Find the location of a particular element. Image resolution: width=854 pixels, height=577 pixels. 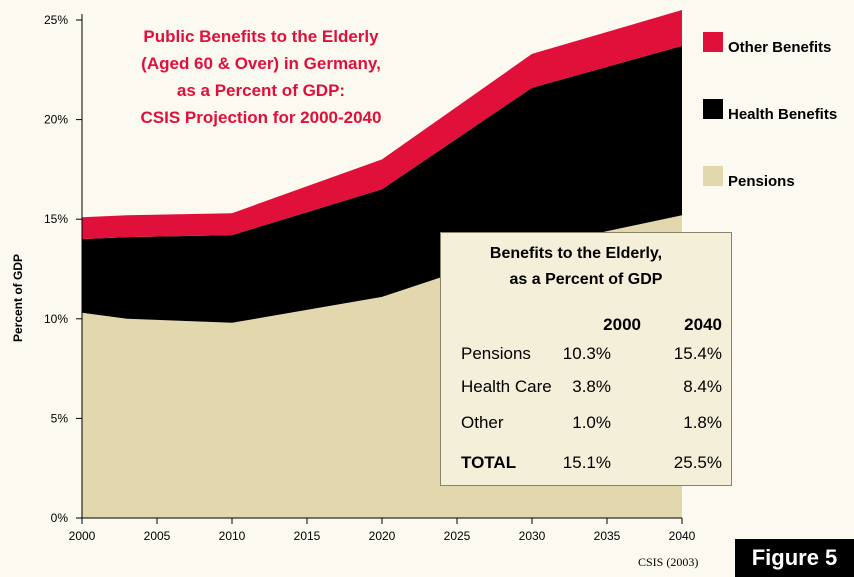

legend-label-health-benefits: Health Benefits is located at coordinates (782, 114).